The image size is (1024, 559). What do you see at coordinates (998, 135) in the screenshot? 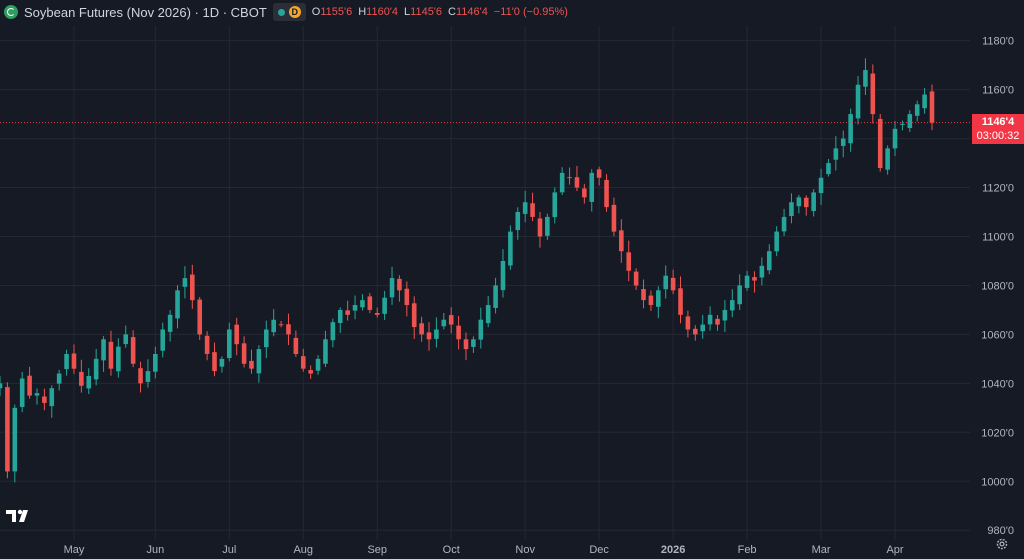
I see `bar-countdown: 03:00:32` at bounding box center [998, 135].